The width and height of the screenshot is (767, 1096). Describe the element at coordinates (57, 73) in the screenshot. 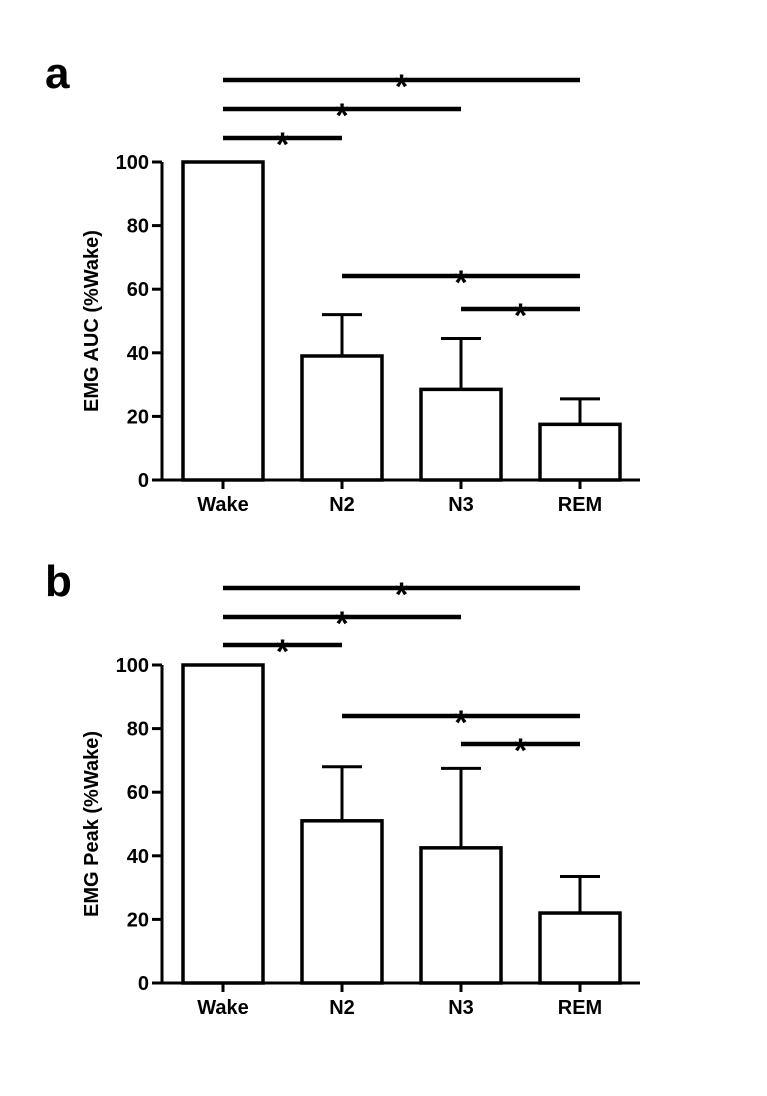

I see `panel-letter: a` at that location.